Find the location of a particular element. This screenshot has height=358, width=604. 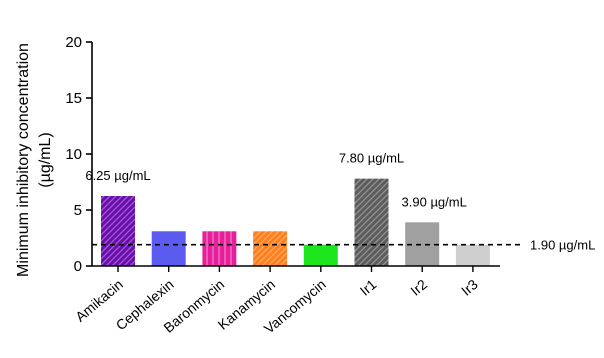

y-tick-label: 10 is located at coordinates (73, 154).